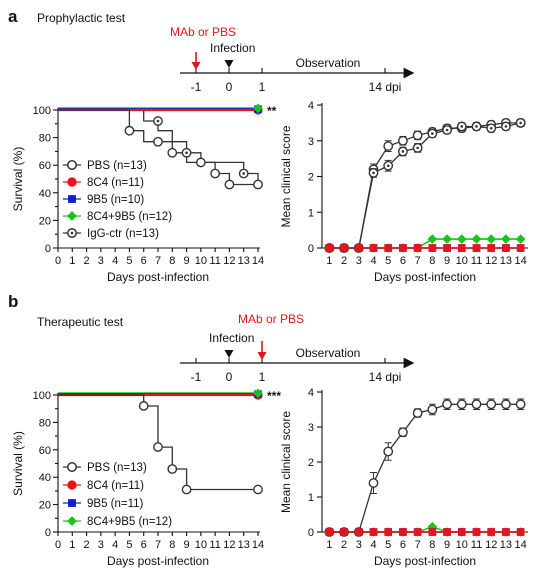 The height and width of the screenshot is (575, 548). Describe the element at coordinates (232, 48) in the screenshot. I see `infection-label: Infection` at that location.